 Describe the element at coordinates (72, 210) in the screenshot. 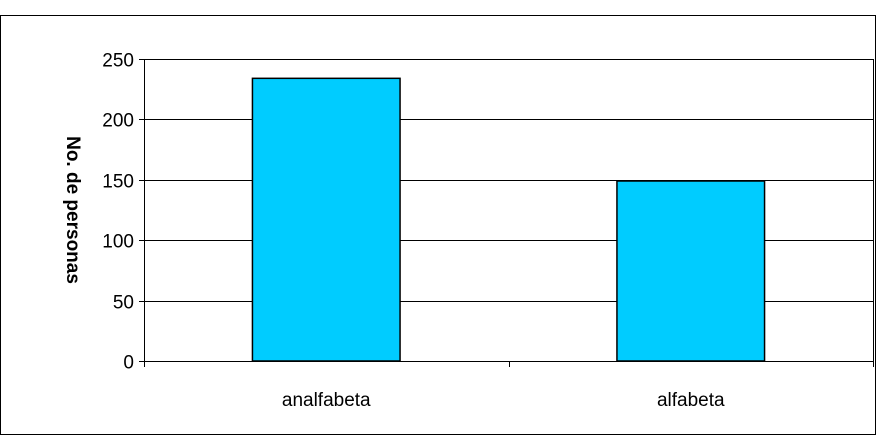

I see `y-axis-title: No. de personas` at that location.